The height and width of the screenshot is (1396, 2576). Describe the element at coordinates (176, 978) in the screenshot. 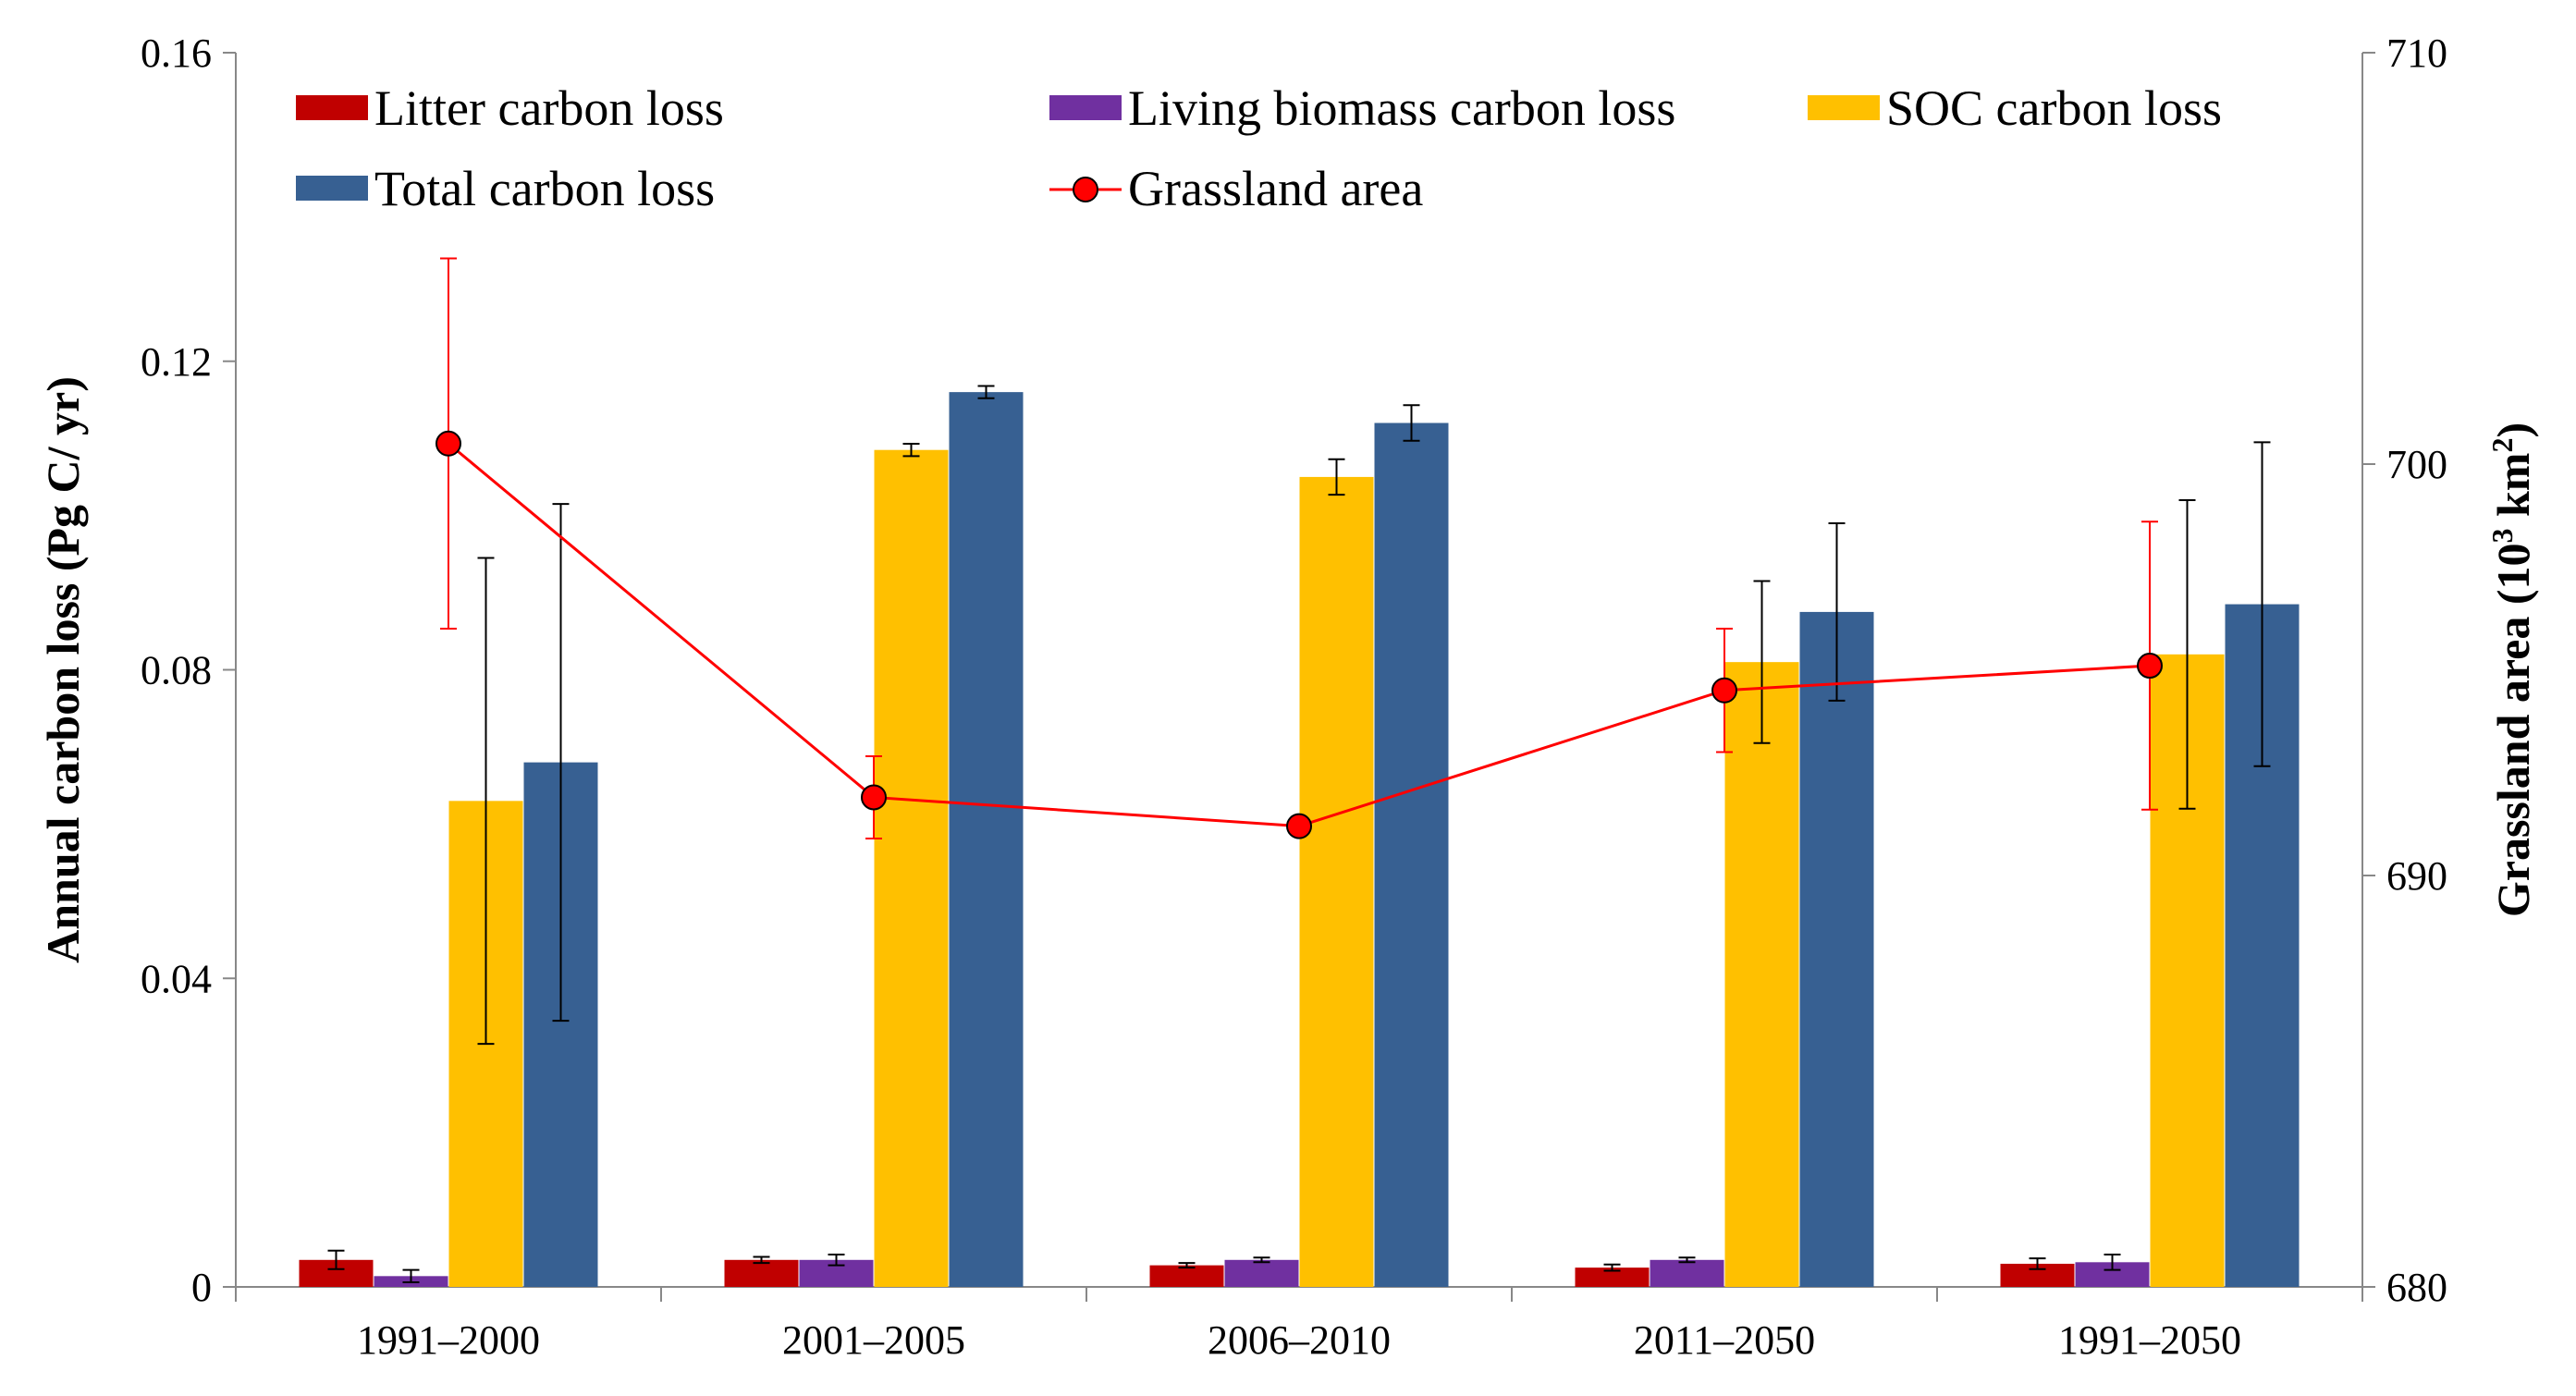

I see `y-tick-label: 0.04` at that location.